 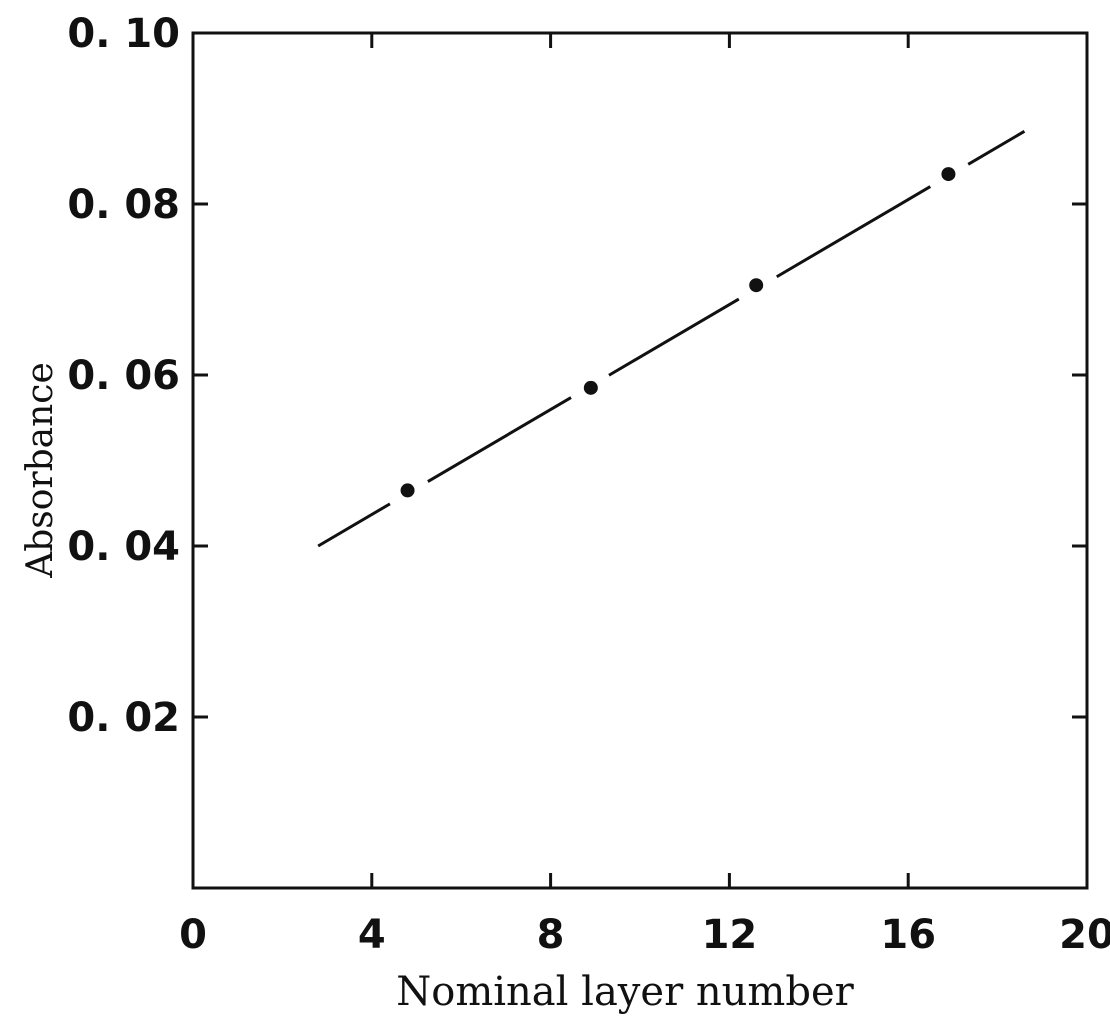 What do you see at coordinates (123, 34) in the screenshot?
I see `y-tick-label: 0. 10` at bounding box center [123, 34].